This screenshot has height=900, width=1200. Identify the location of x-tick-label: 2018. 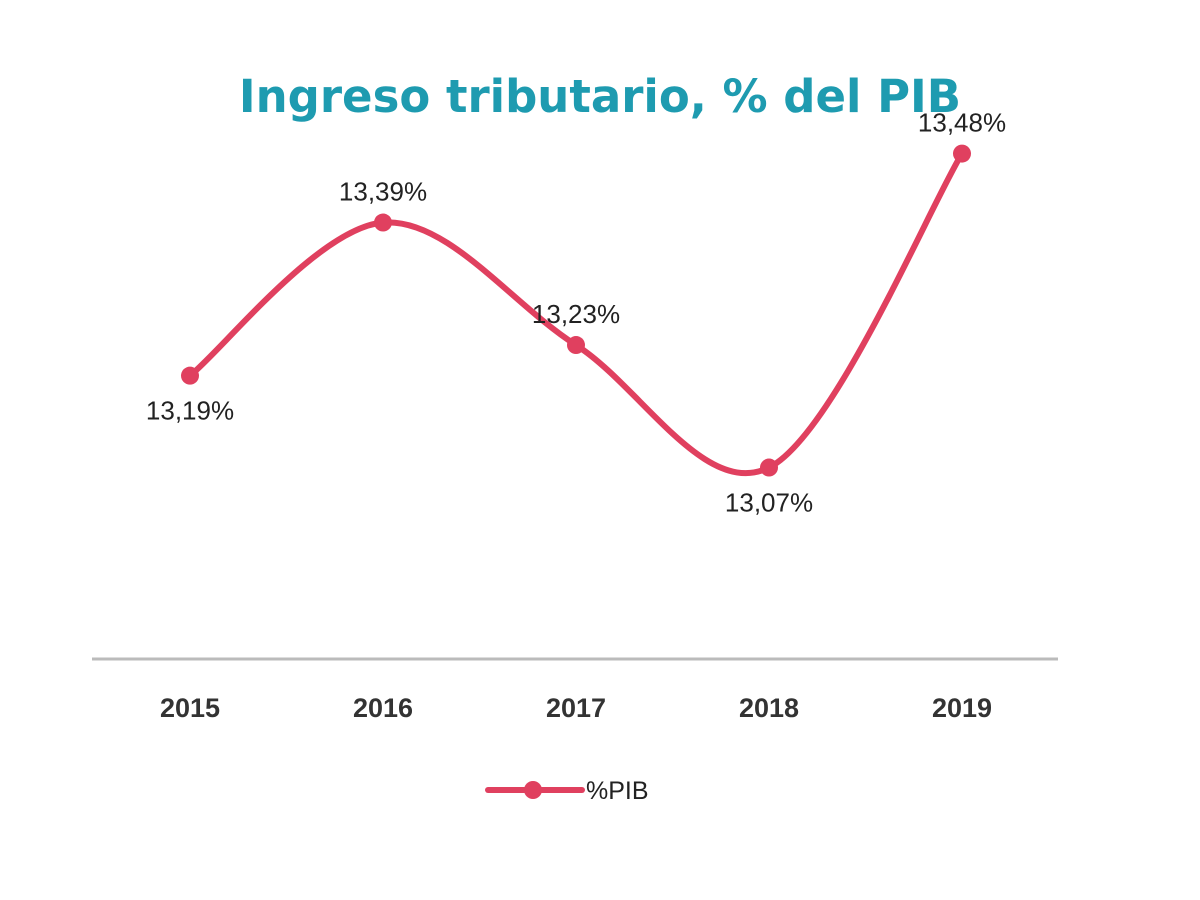
(769, 708).